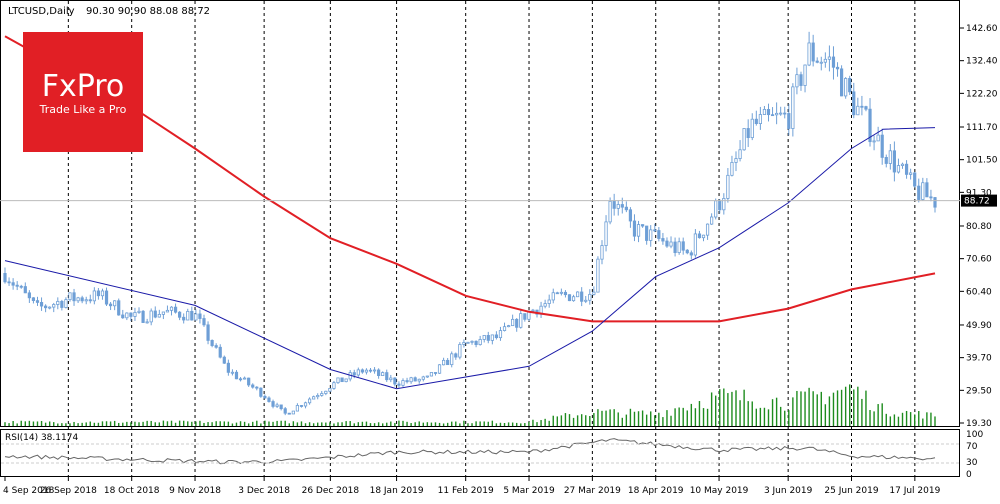 The image size is (1000, 504). Describe the element at coordinates (914, 491) in the screenshot. I see `time-axis-label: 17 Jul 2019` at that location.